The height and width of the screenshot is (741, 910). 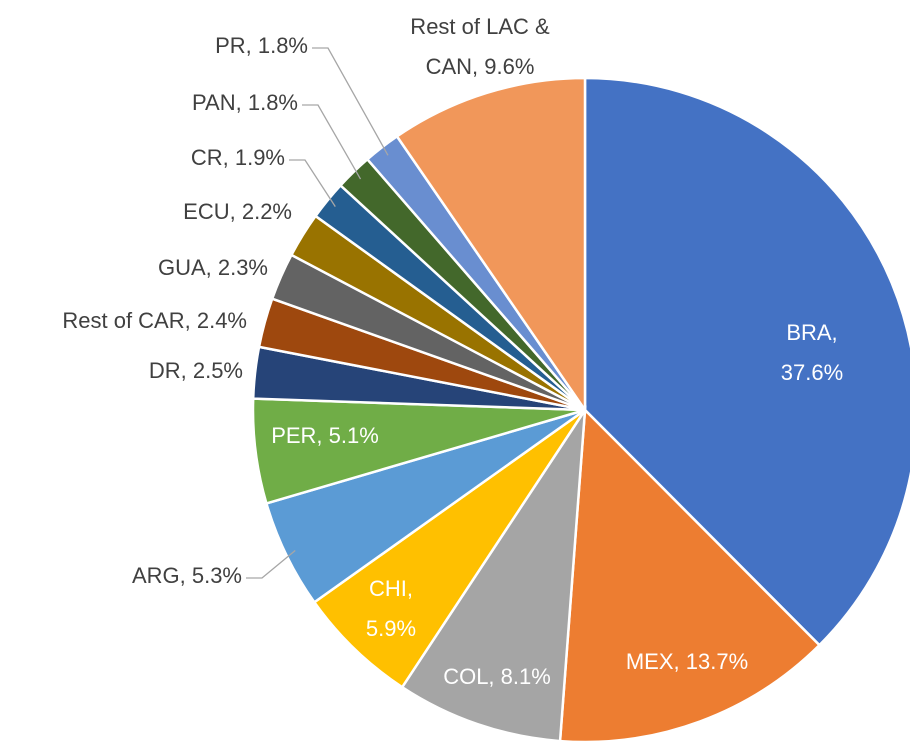 I want to click on data-label: MEX, 13.7%, so click(x=687, y=661).